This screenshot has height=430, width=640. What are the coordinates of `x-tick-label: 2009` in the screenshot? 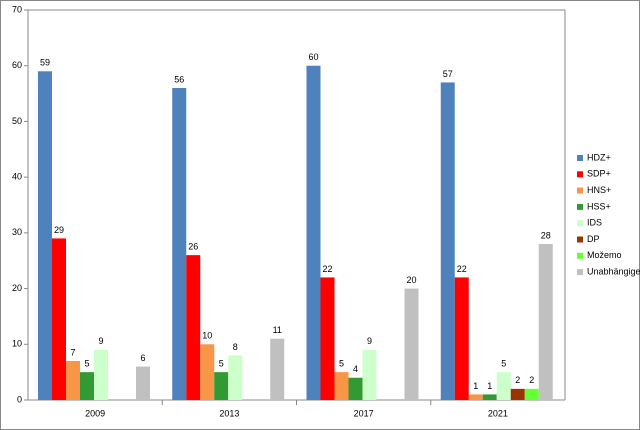 It's located at (95, 413).